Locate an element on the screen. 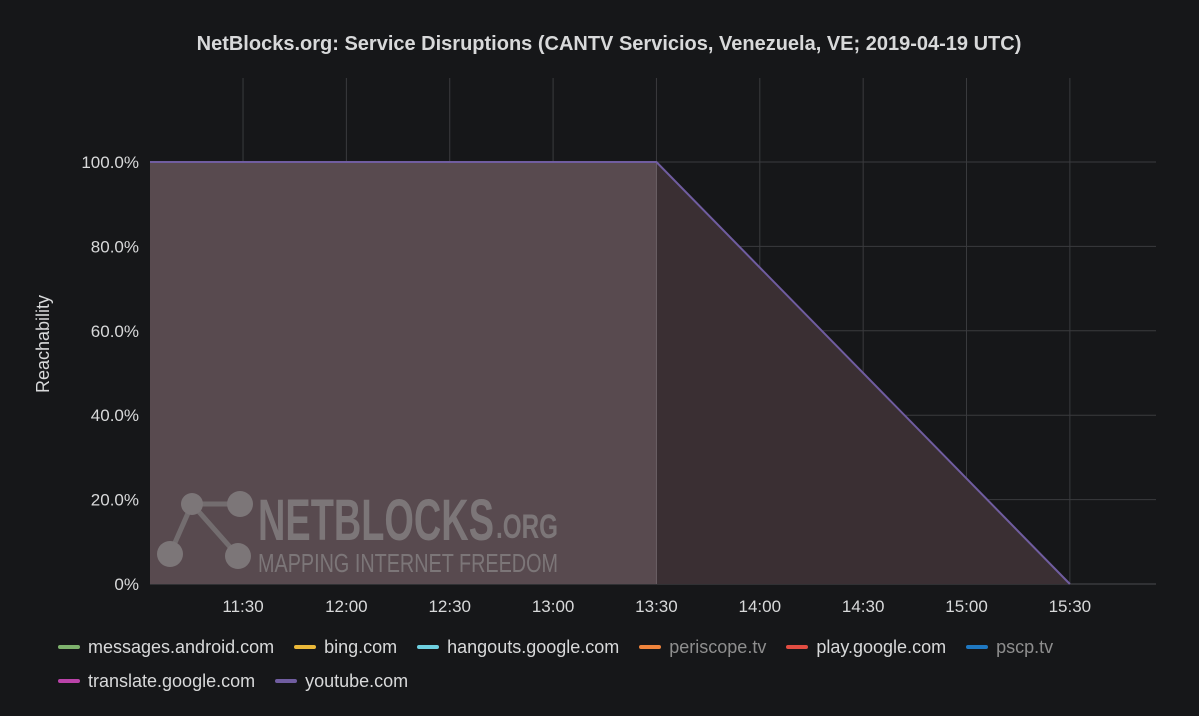 Image resolution: width=1199 pixels, height=716 pixels. y-axis-label: Reachability is located at coordinates (43, 344).